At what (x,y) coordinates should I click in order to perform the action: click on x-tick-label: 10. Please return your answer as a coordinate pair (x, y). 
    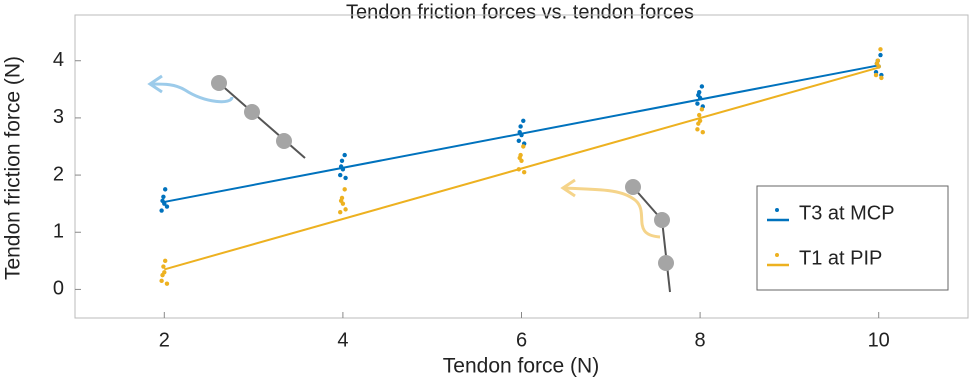
    Looking at the image, I should click on (879, 340).